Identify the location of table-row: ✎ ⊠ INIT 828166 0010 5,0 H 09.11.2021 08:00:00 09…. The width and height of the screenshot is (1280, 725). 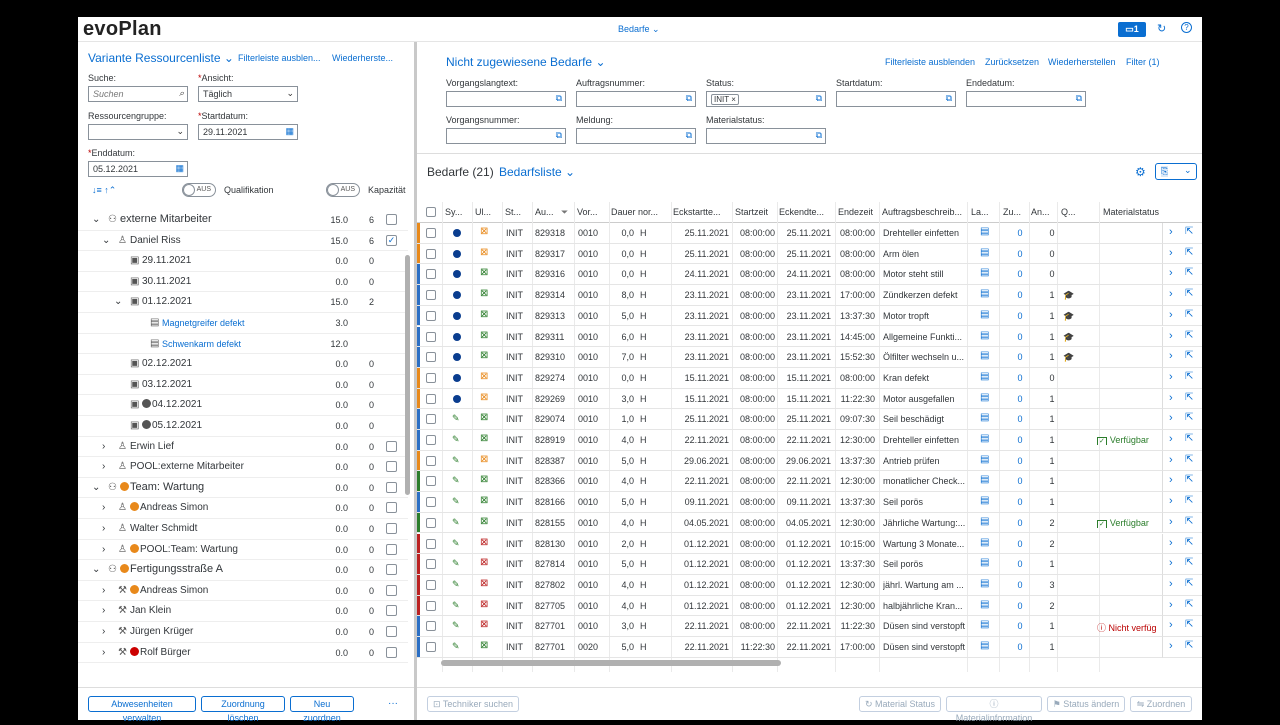
(789, 502).